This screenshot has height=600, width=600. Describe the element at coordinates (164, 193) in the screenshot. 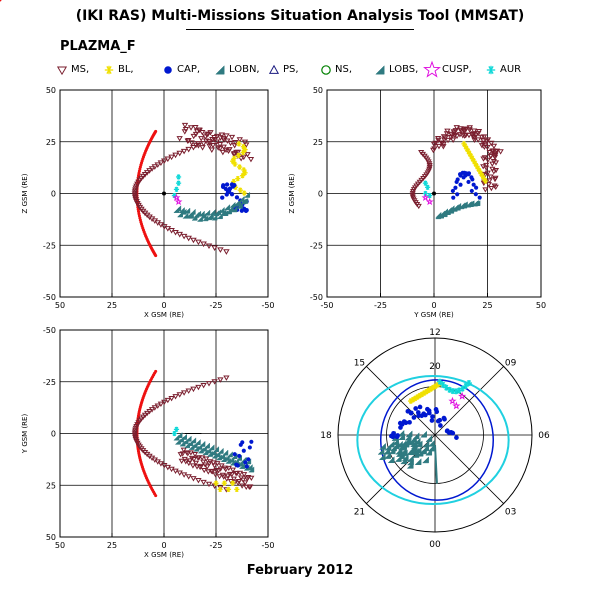

I see `earth-icon` at that location.